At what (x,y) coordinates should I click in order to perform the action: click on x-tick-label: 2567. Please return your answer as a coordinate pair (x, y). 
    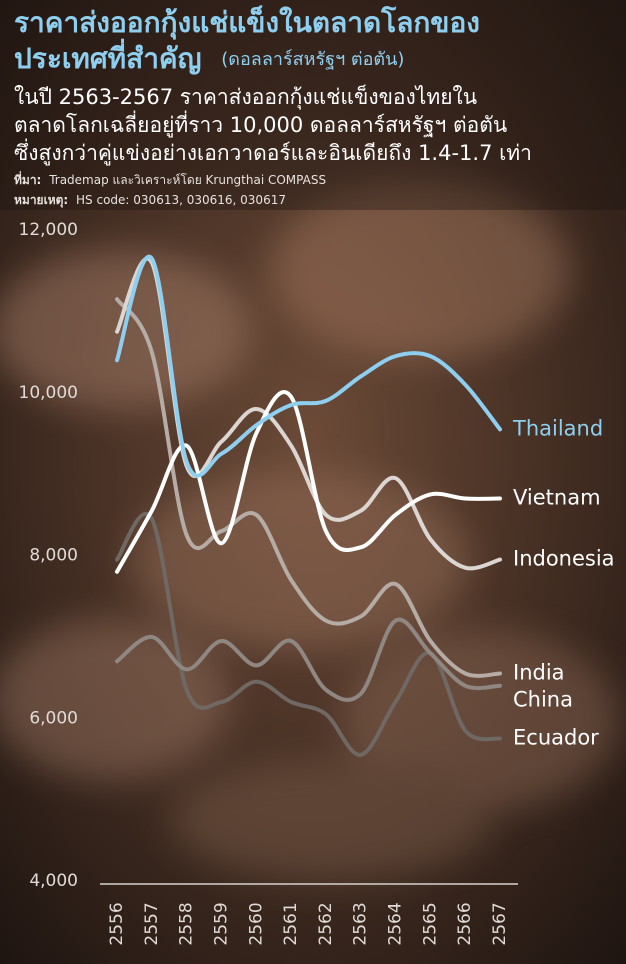
    Looking at the image, I should click on (500, 923).